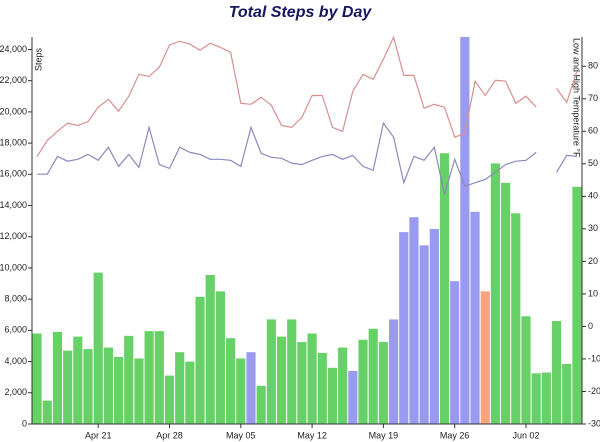  I want to click on x-tick-label: Apr 28, so click(169, 435).